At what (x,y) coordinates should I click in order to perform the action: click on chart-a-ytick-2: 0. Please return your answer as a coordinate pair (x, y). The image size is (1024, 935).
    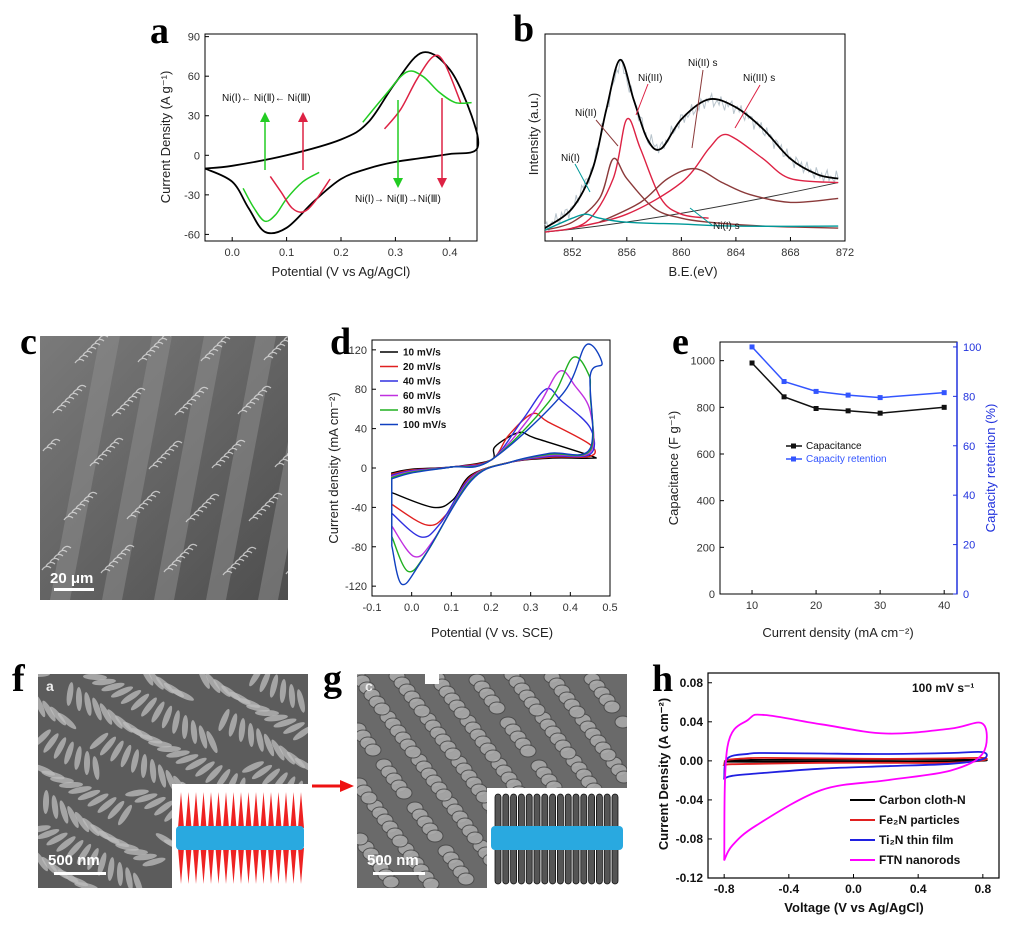
    Looking at the image, I should click on (197, 156).